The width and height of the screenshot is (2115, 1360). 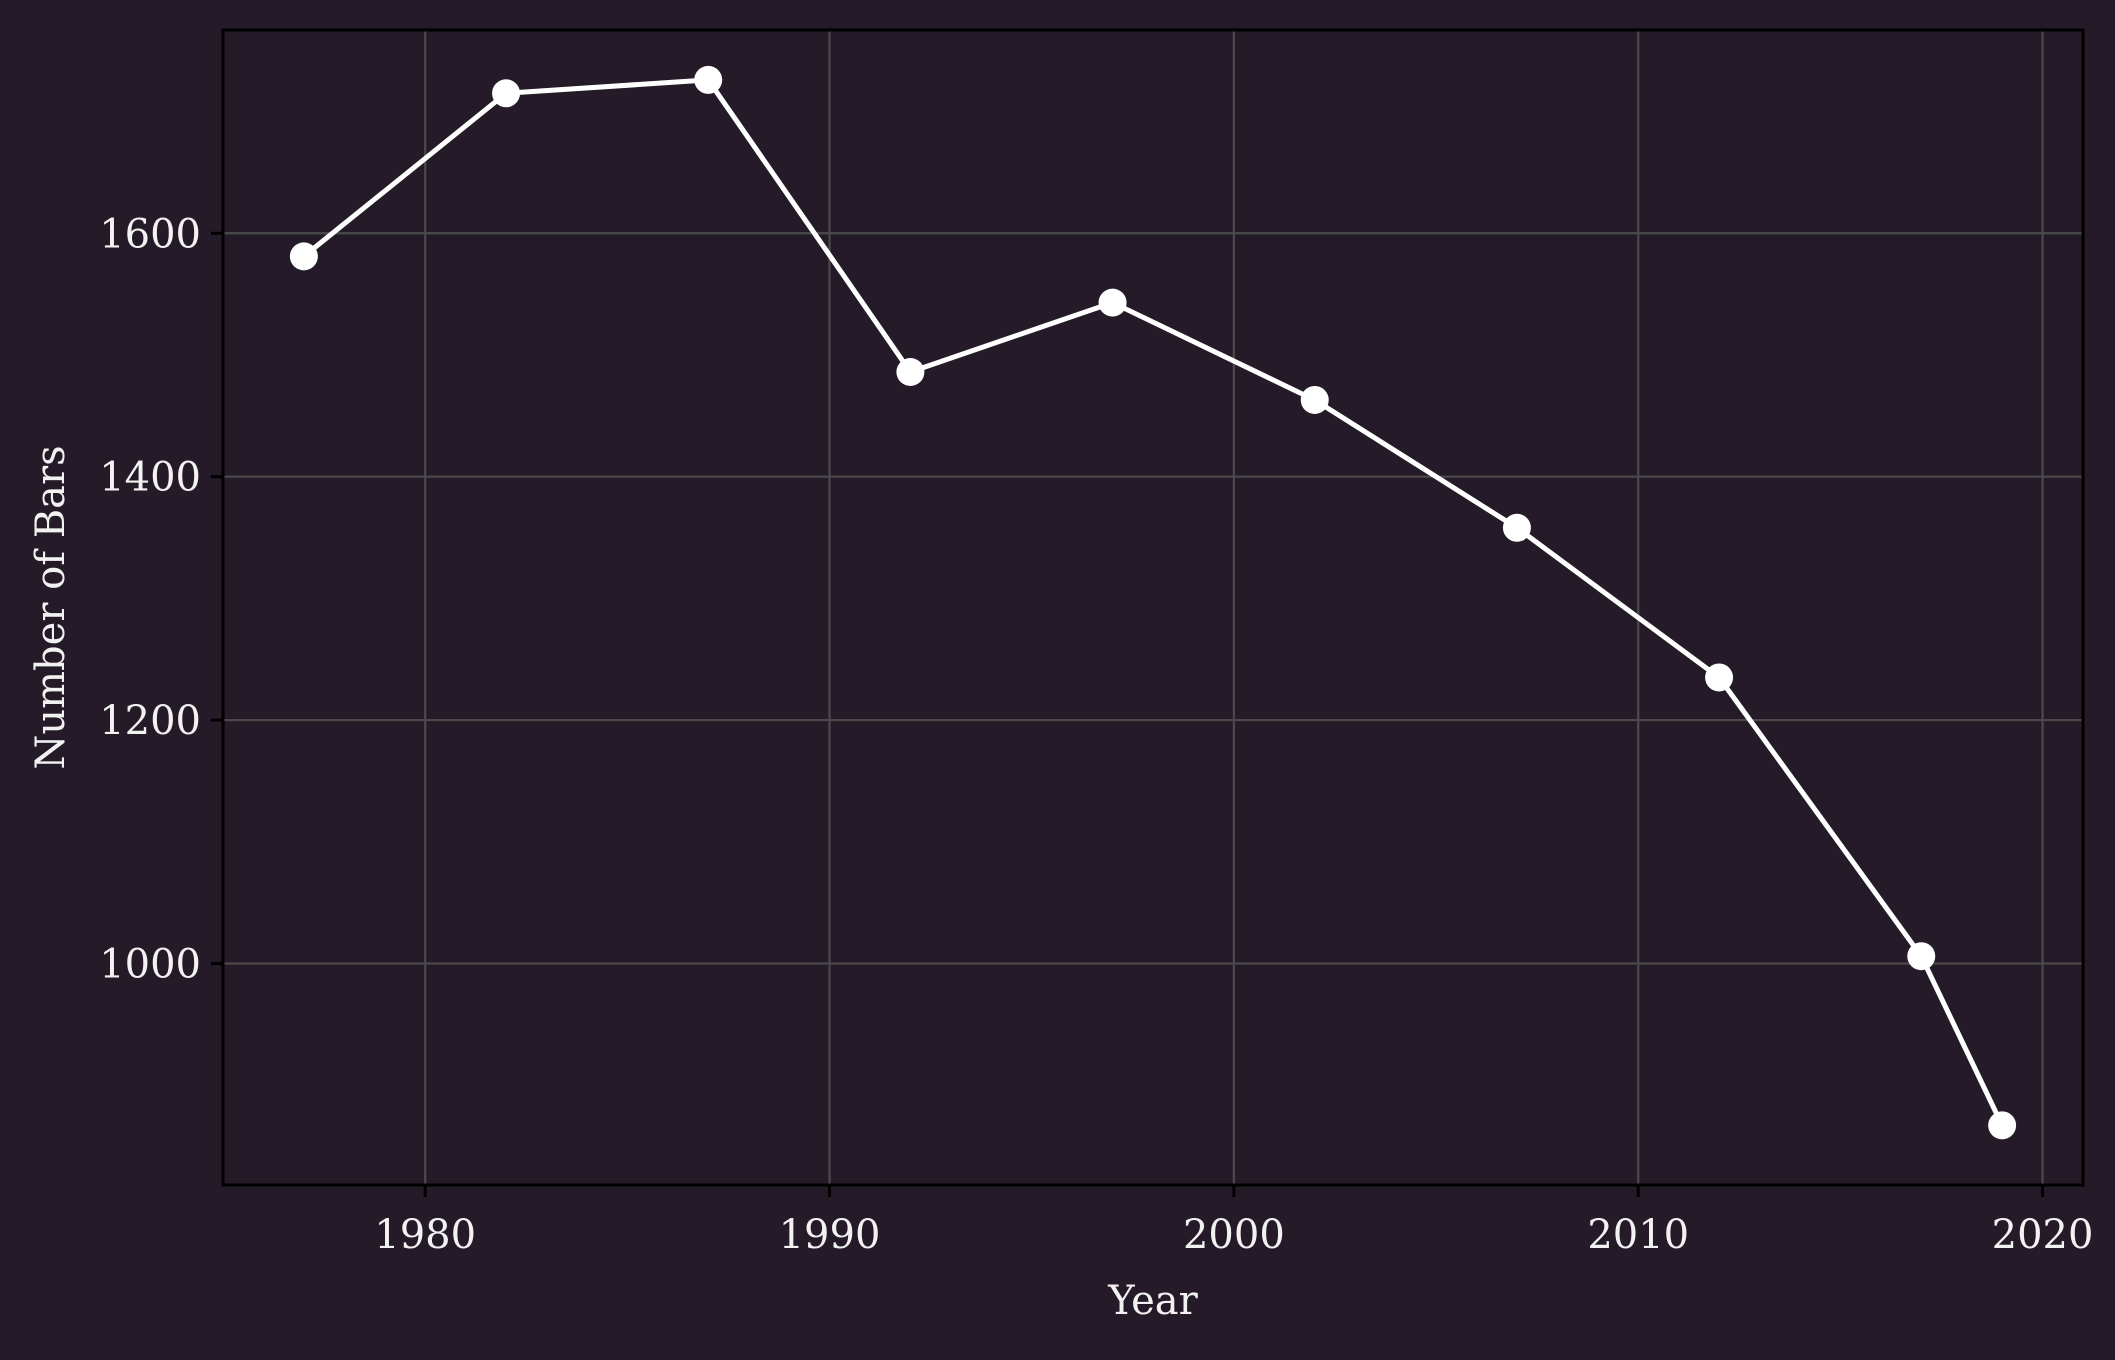 What do you see at coordinates (1638, 1235) in the screenshot?
I see `x-tick-label: 2010` at bounding box center [1638, 1235].